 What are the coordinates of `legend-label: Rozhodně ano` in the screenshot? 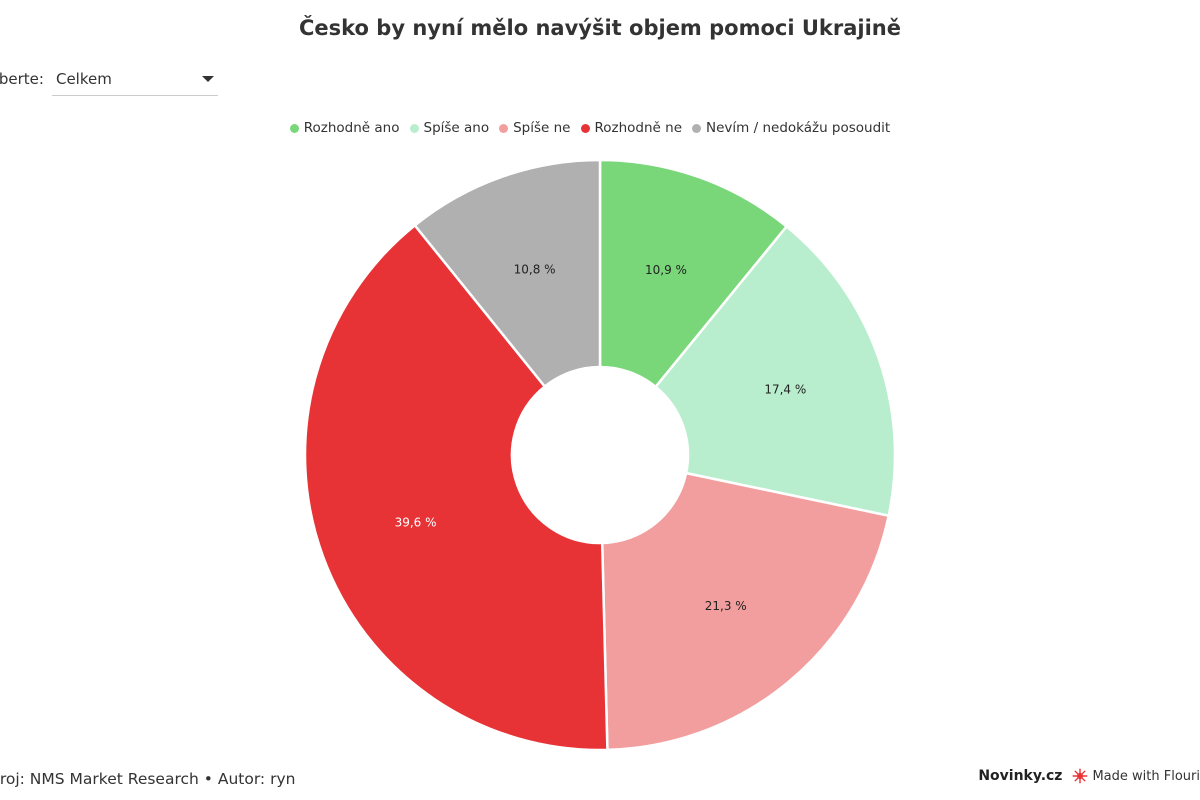 It's located at (351, 128).